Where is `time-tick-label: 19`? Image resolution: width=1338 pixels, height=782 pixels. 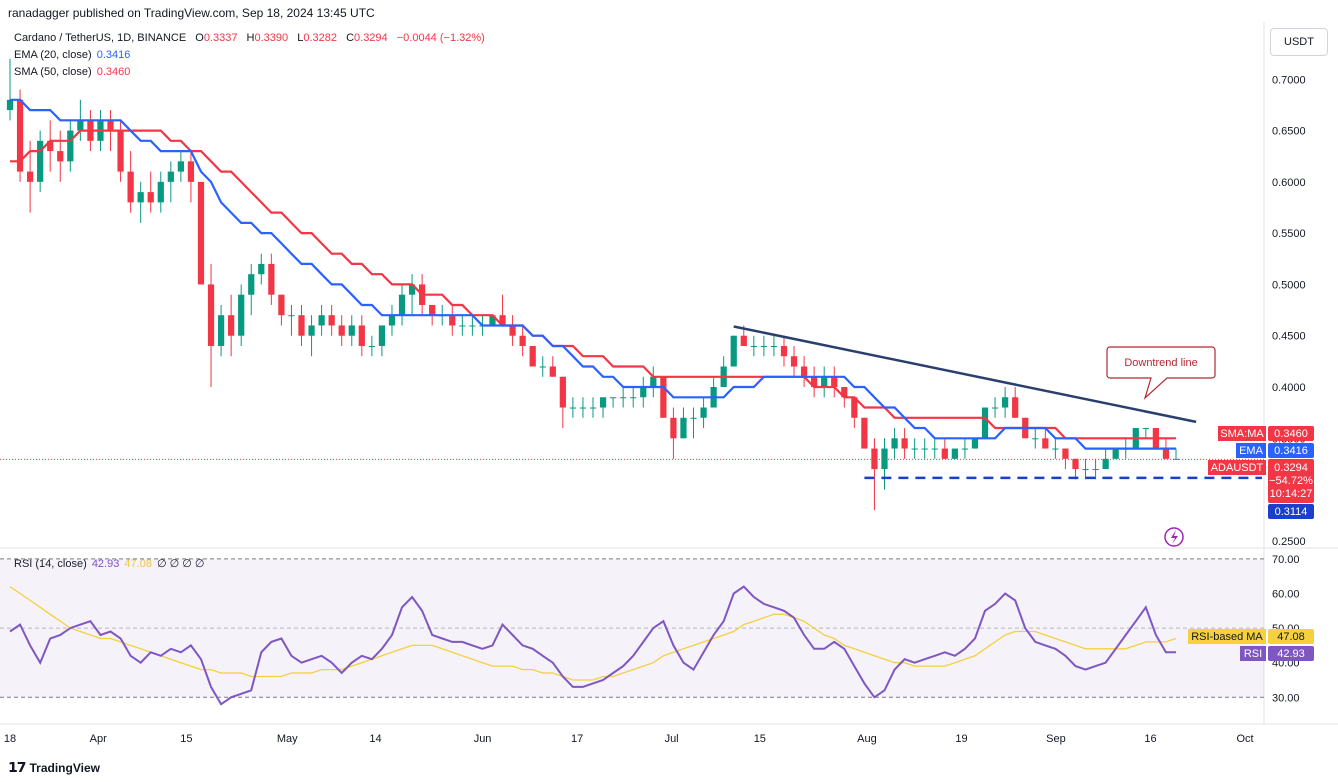
time-tick-label: 19 is located at coordinates (961, 739).